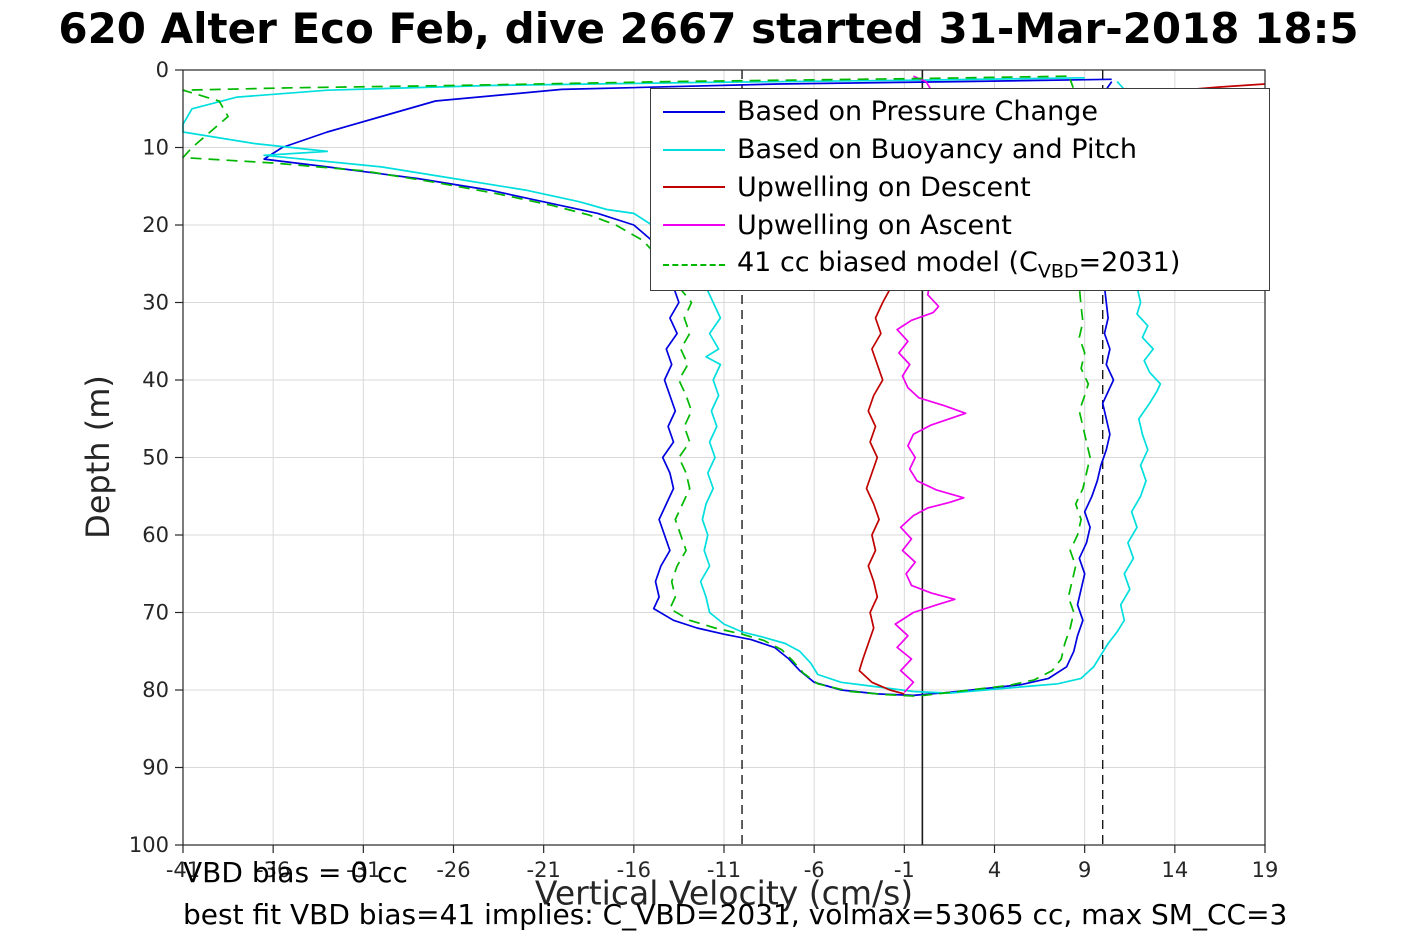  What do you see at coordinates (724, 893) in the screenshot?
I see `x-axis-label: Vertical Velocity (cm/s)` at bounding box center [724, 893].